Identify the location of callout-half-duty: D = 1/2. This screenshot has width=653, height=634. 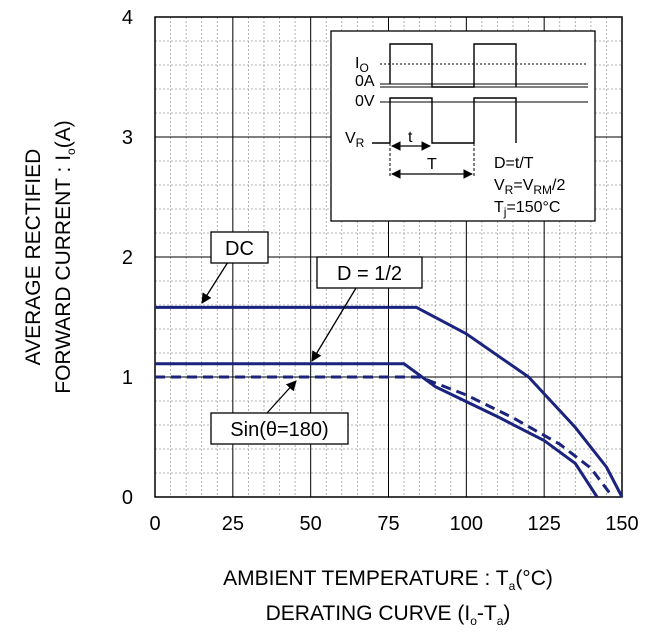
(367, 309).